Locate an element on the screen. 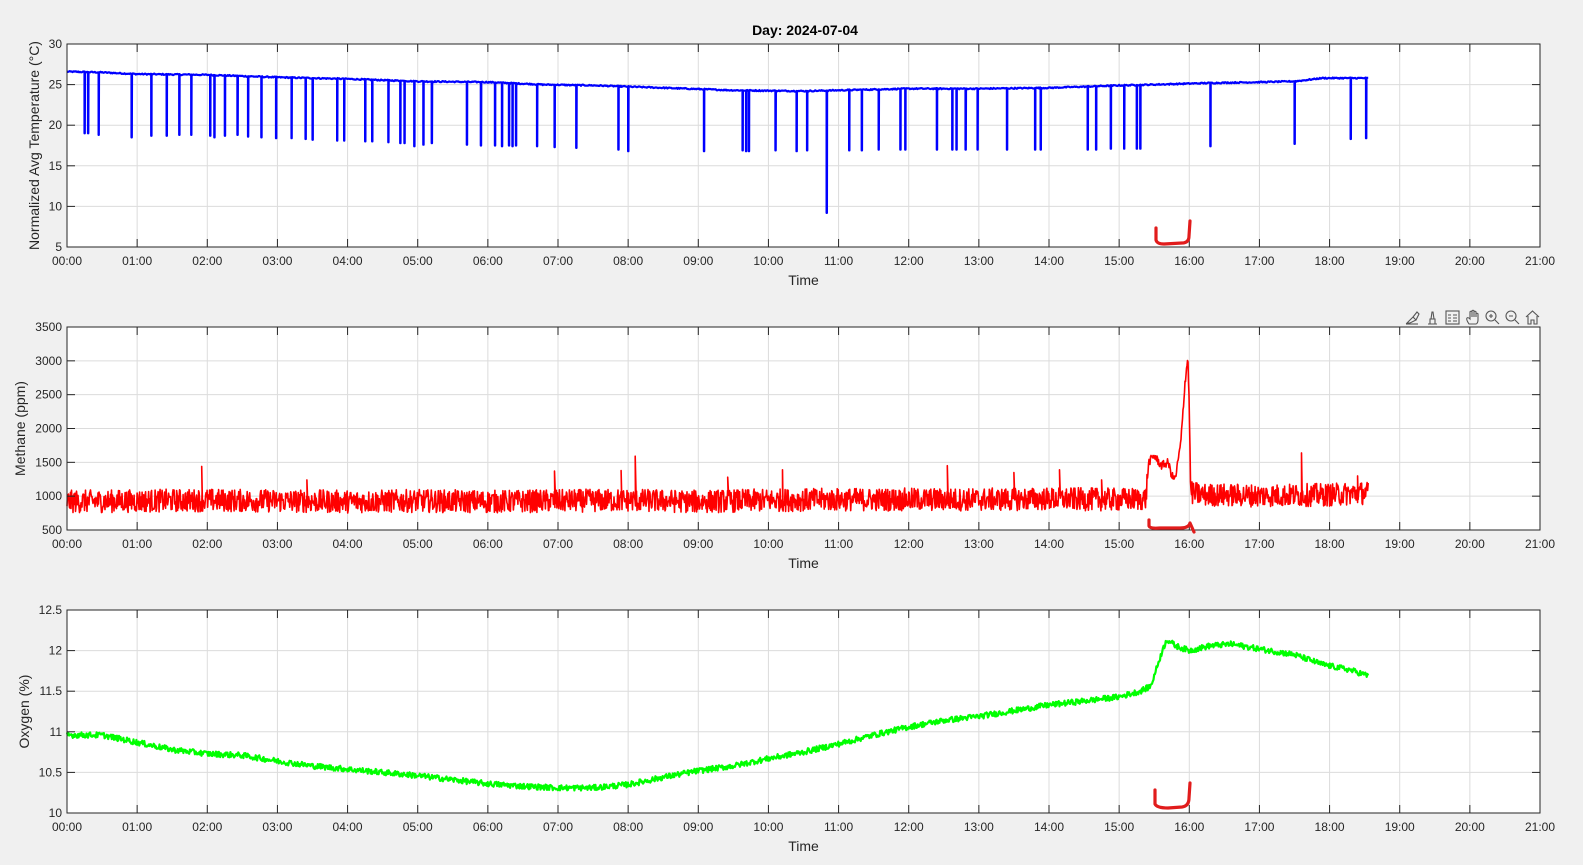 The image size is (1583, 865). brush-icon is located at coordinates (1412, 317).